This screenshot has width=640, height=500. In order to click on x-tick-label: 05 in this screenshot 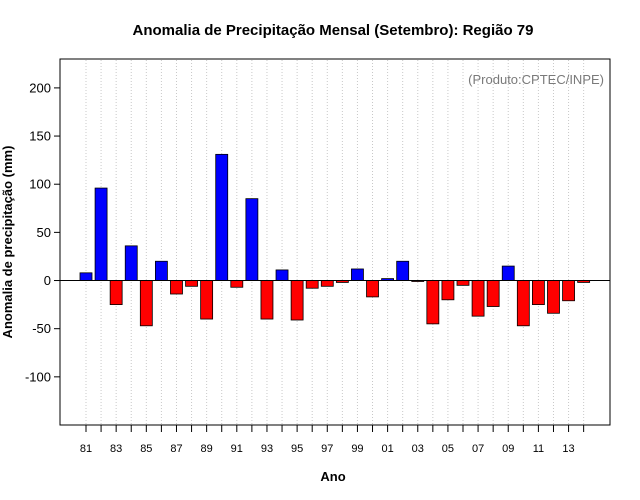, I will do `click(448, 449)`.